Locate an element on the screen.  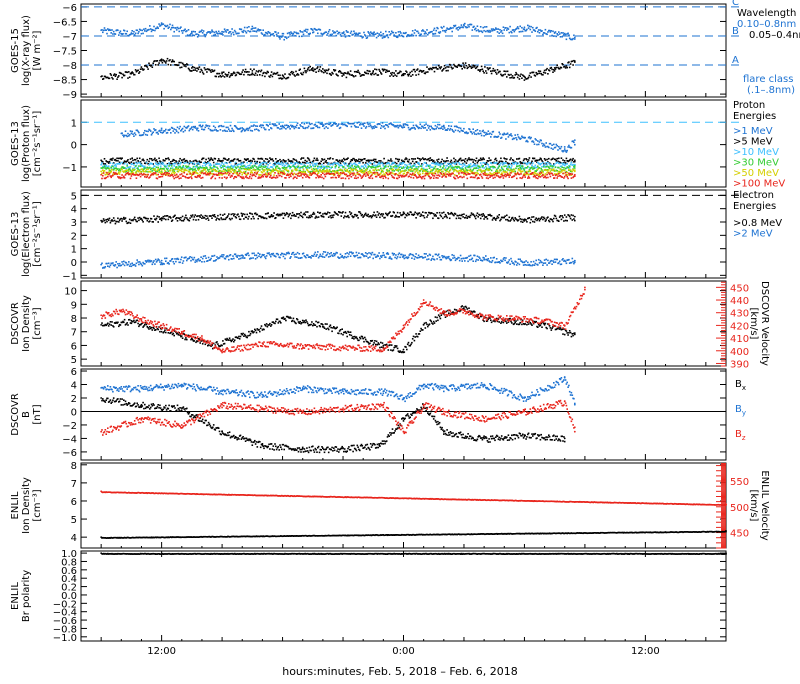
proton-ytick-label-0: 1 is located at coordinates (74, 123).